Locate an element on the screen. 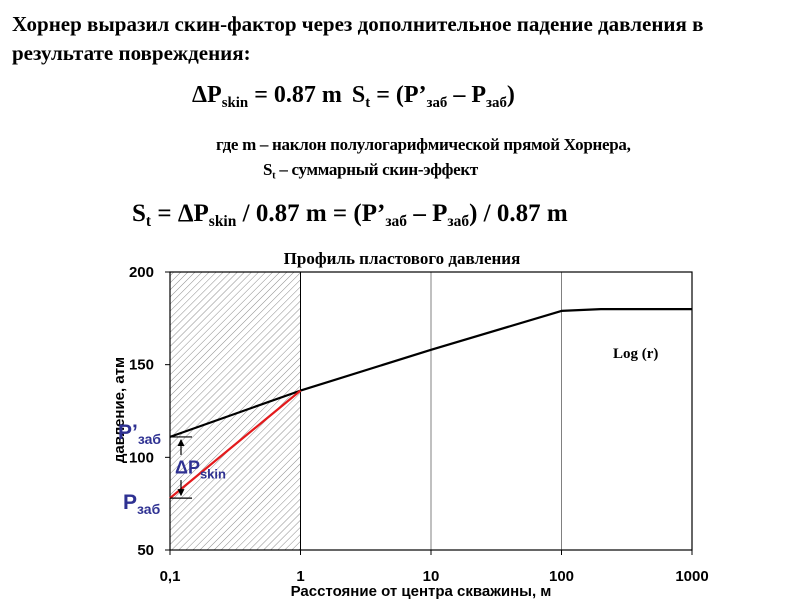  y-tick-label: 200 is located at coordinates (141, 272).